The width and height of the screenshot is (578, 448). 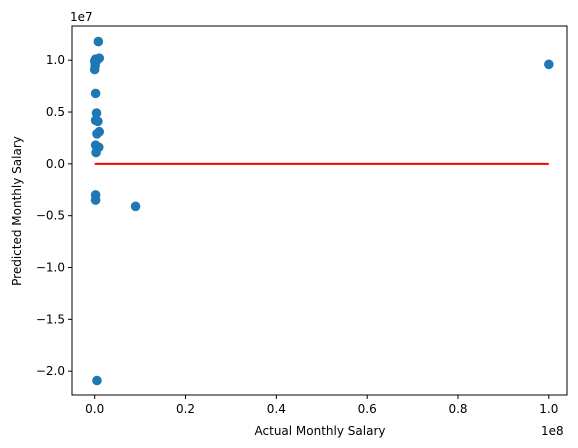 I want to click on y-axis-label: Predicted Monthly Salary, so click(x=17, y=211).